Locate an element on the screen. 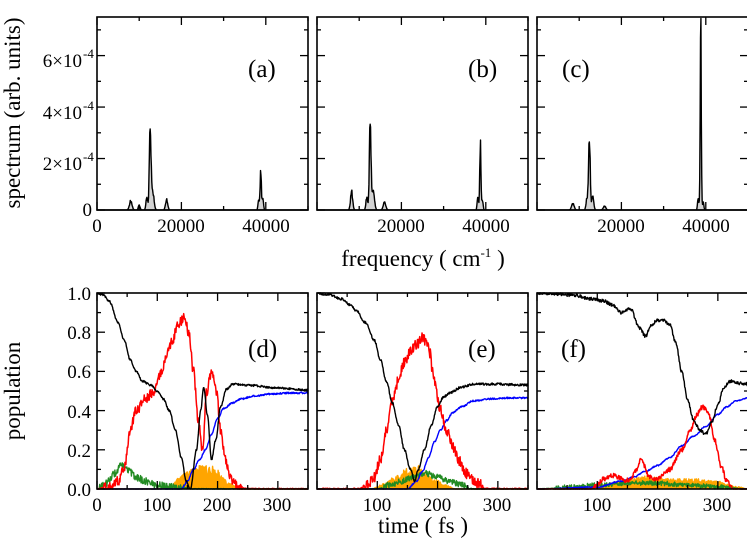 The height and width of the screenshot is (541, 747). top-x-tick-labels: 0 20000 40000 20000 40000 20000 40000 is located at coordinates (411, 226).